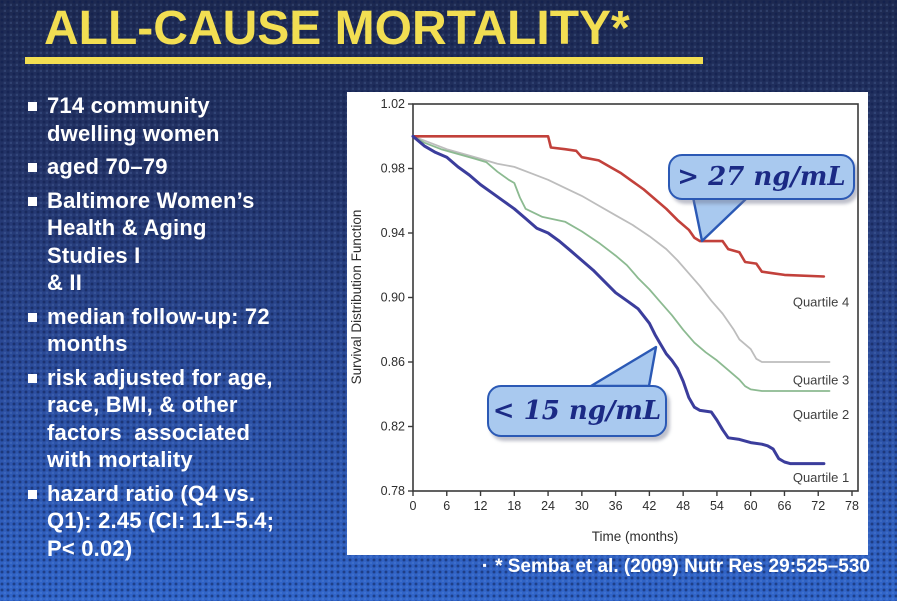  Describe the element at coordinates (577, 411) in the screenshot. I see `callout-lt15: < 15 ng/mL` at that location.